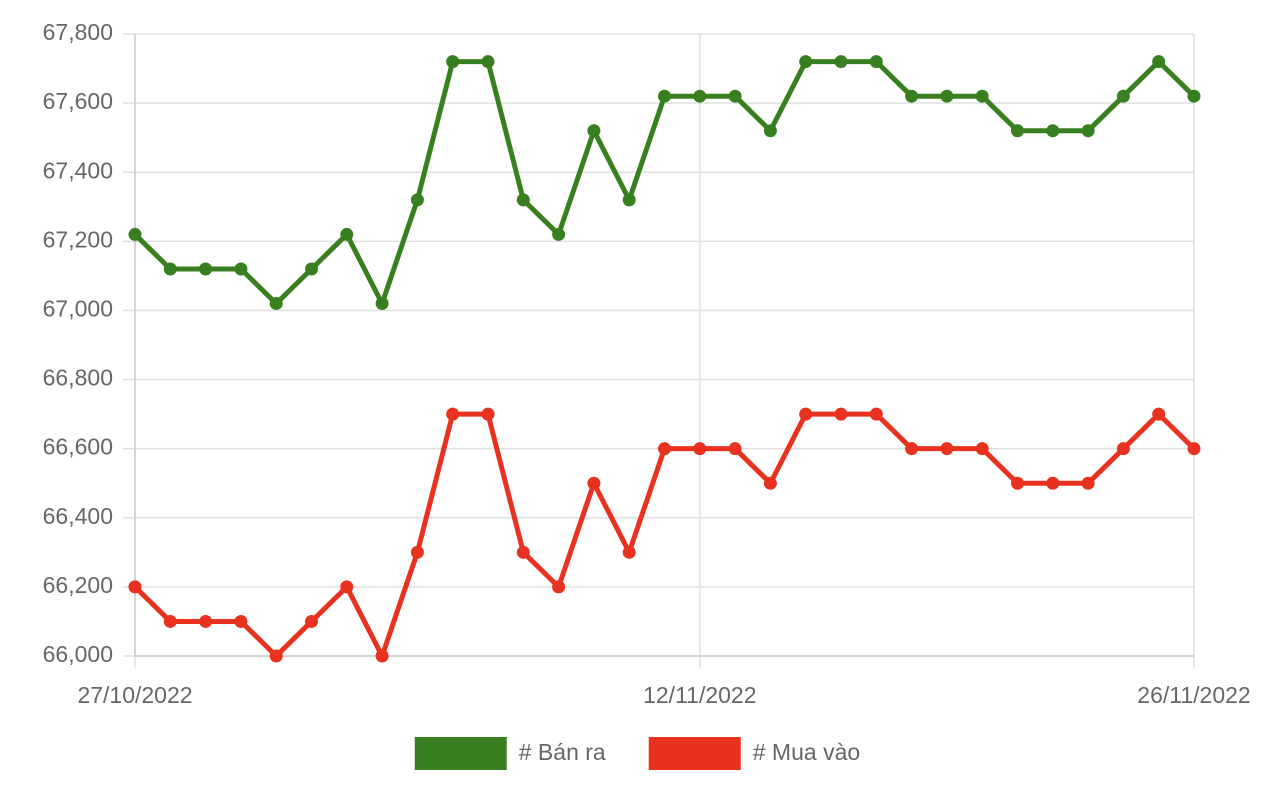 The image size is (1280, 788). Describe the element at coordinates (806, 752) in the screenshot. I see `legend-label: # Mua vào` at that location.